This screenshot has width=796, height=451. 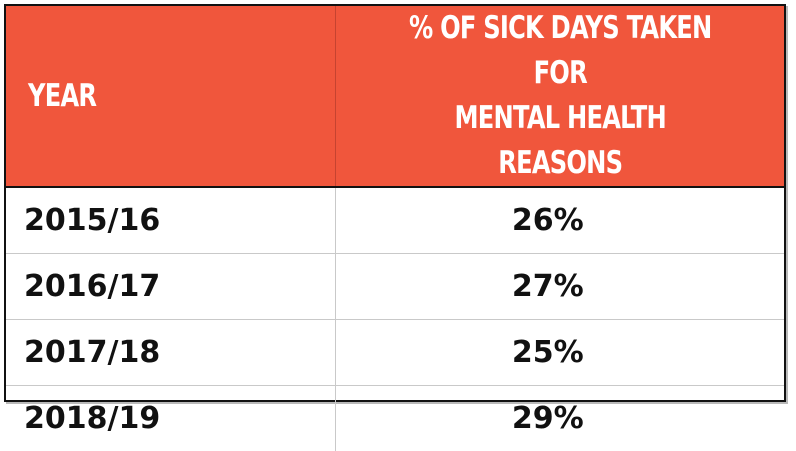 What do you see at coordinates (170, 353) in the screenshot?
I see `year-cell: 2017/18` at bounding box center [170, 353].